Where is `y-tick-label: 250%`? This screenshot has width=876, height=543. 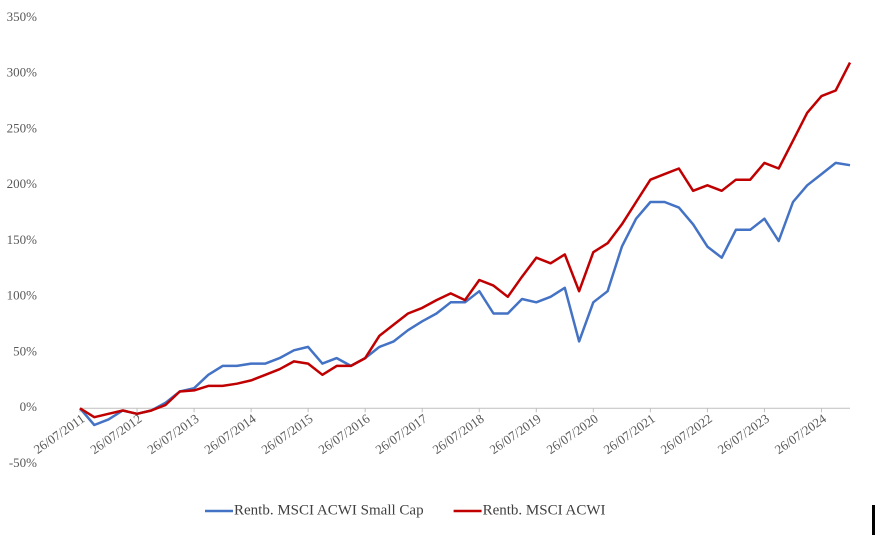 y-tick-label: 250% is located at coordinates (22, 127).